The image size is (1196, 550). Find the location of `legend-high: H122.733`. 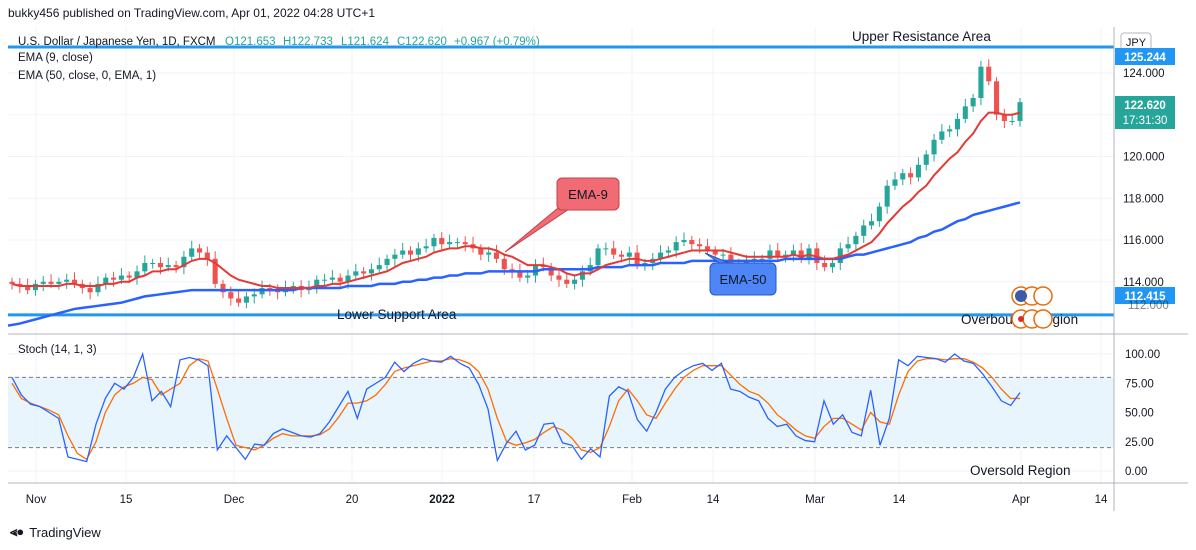

legend-high: H122.733 is located at coordinates (308, 42).